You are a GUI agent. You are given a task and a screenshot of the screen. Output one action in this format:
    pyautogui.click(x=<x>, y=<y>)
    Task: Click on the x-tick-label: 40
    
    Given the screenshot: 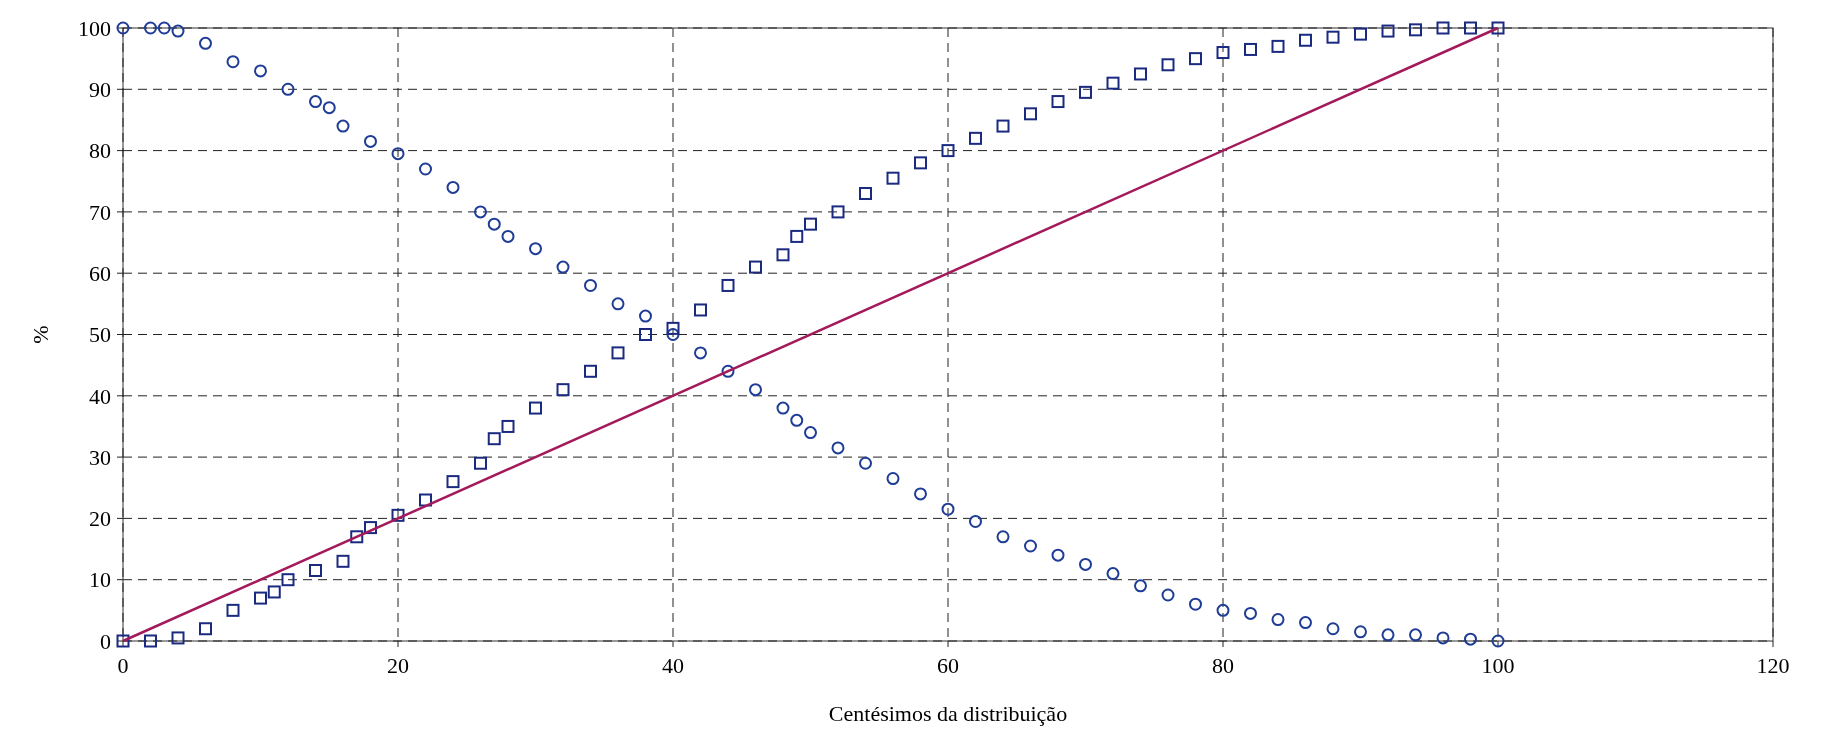 What is the action you would take?
    pyautogui.click(x=673, y=665)
    